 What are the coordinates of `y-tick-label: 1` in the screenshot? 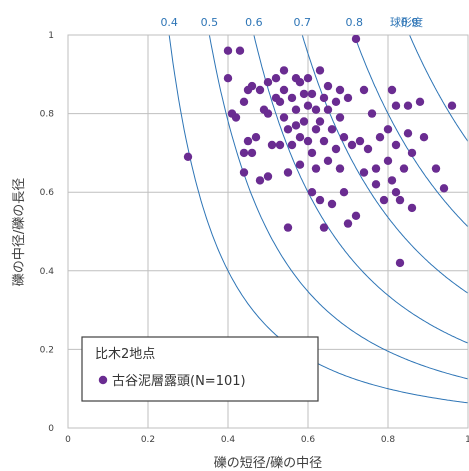 It's located at (51, 36).